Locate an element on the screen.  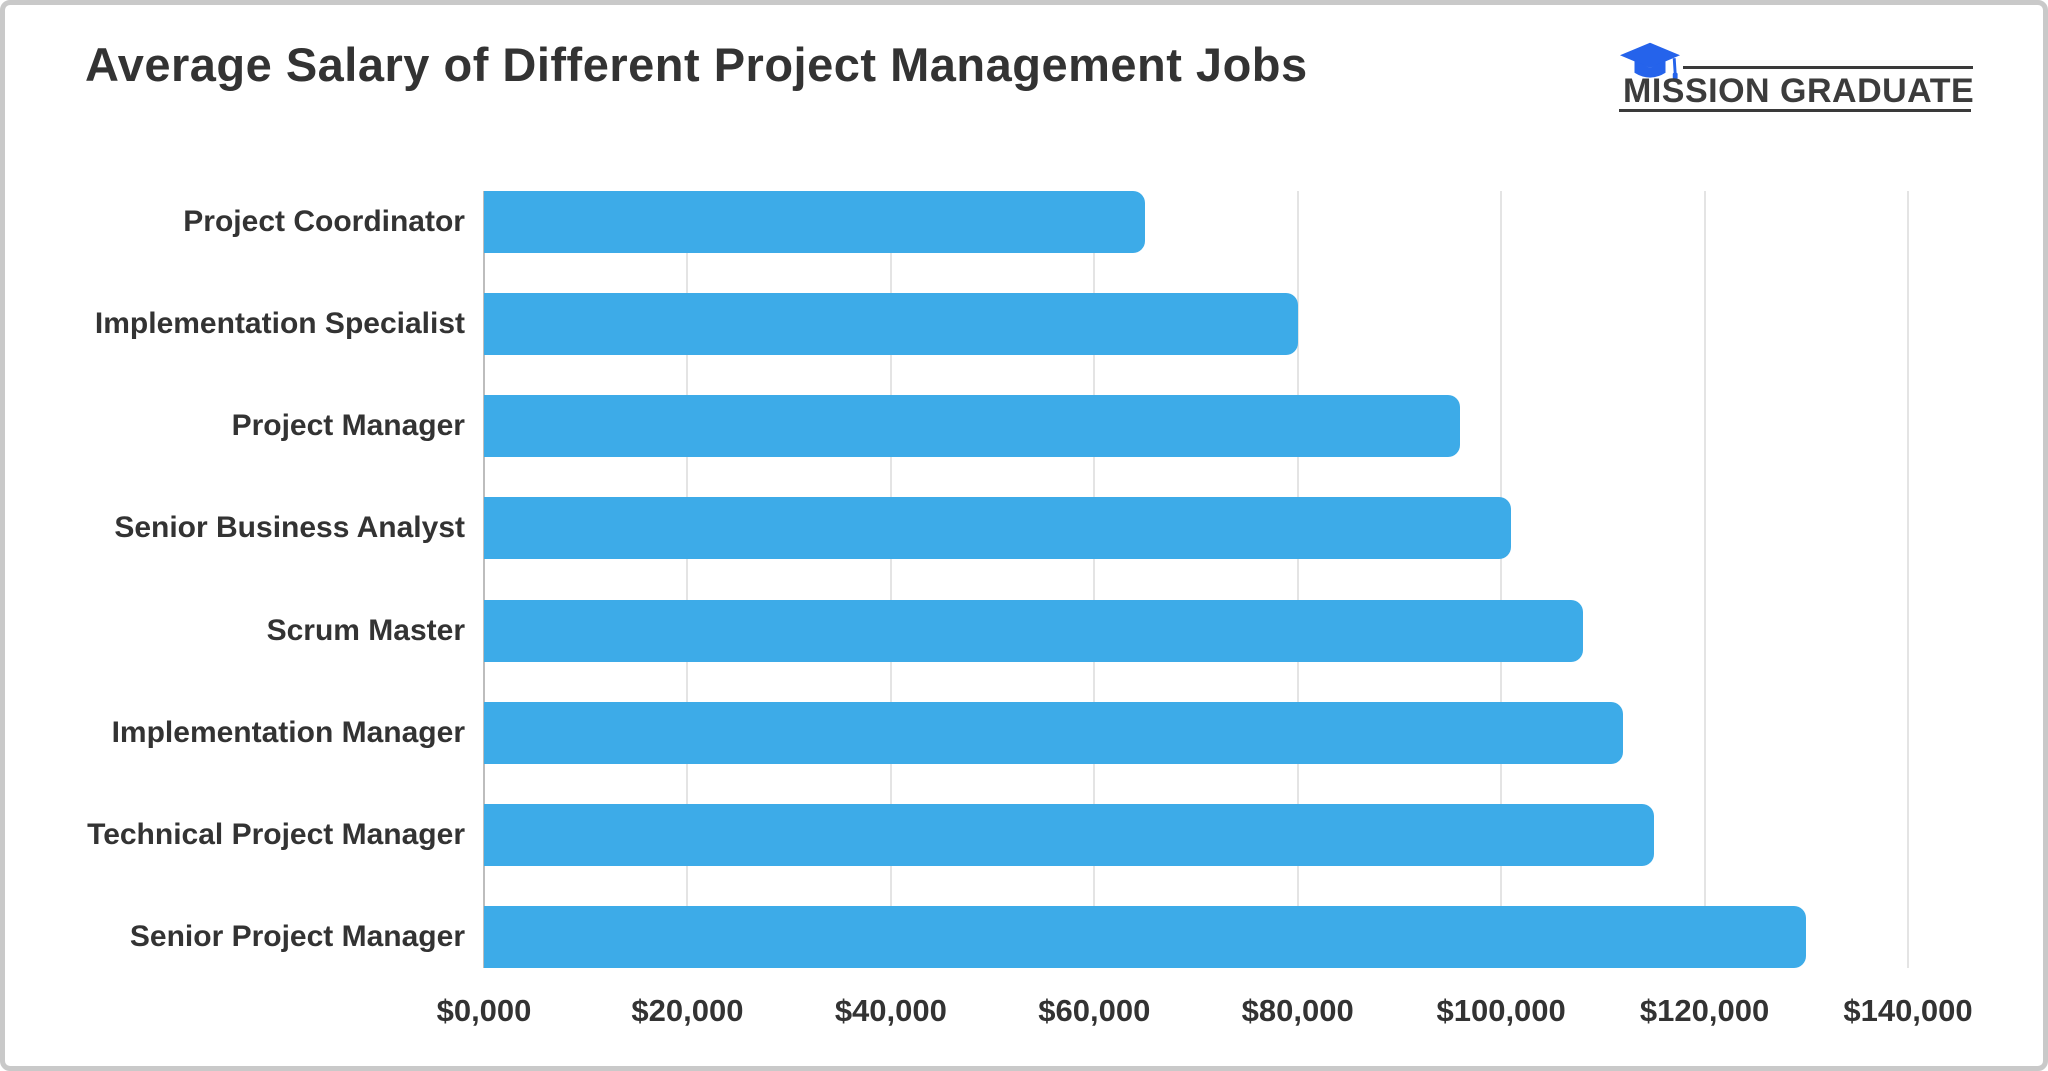
y-axis-label-technical-project-manager: Technical Project Manager is located at coordinates (276, 834).